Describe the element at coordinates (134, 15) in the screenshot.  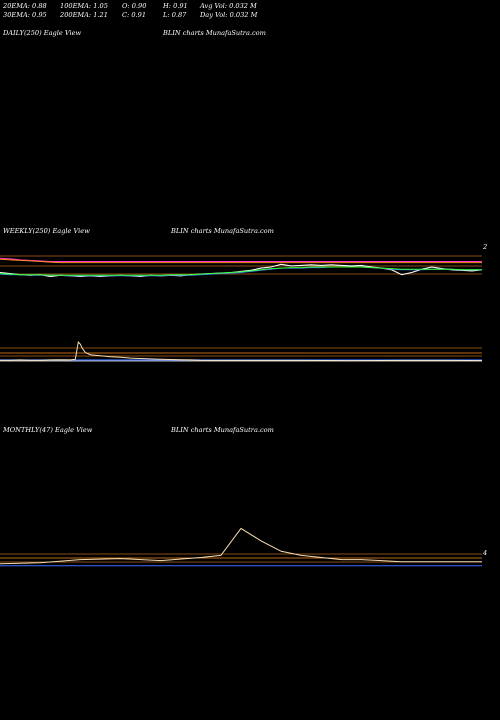
I see `close-stat: C: 0.91` at that location.